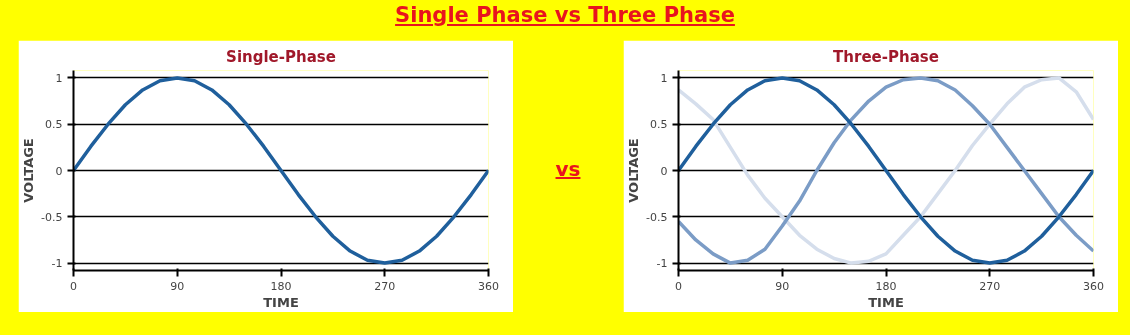 The width and height of the screenshot is (1130, 335). What do you see at coordinates (886, 56) in the screenshot?
I see `chart-title: Three-Phase` at bounding box center [886, 56].